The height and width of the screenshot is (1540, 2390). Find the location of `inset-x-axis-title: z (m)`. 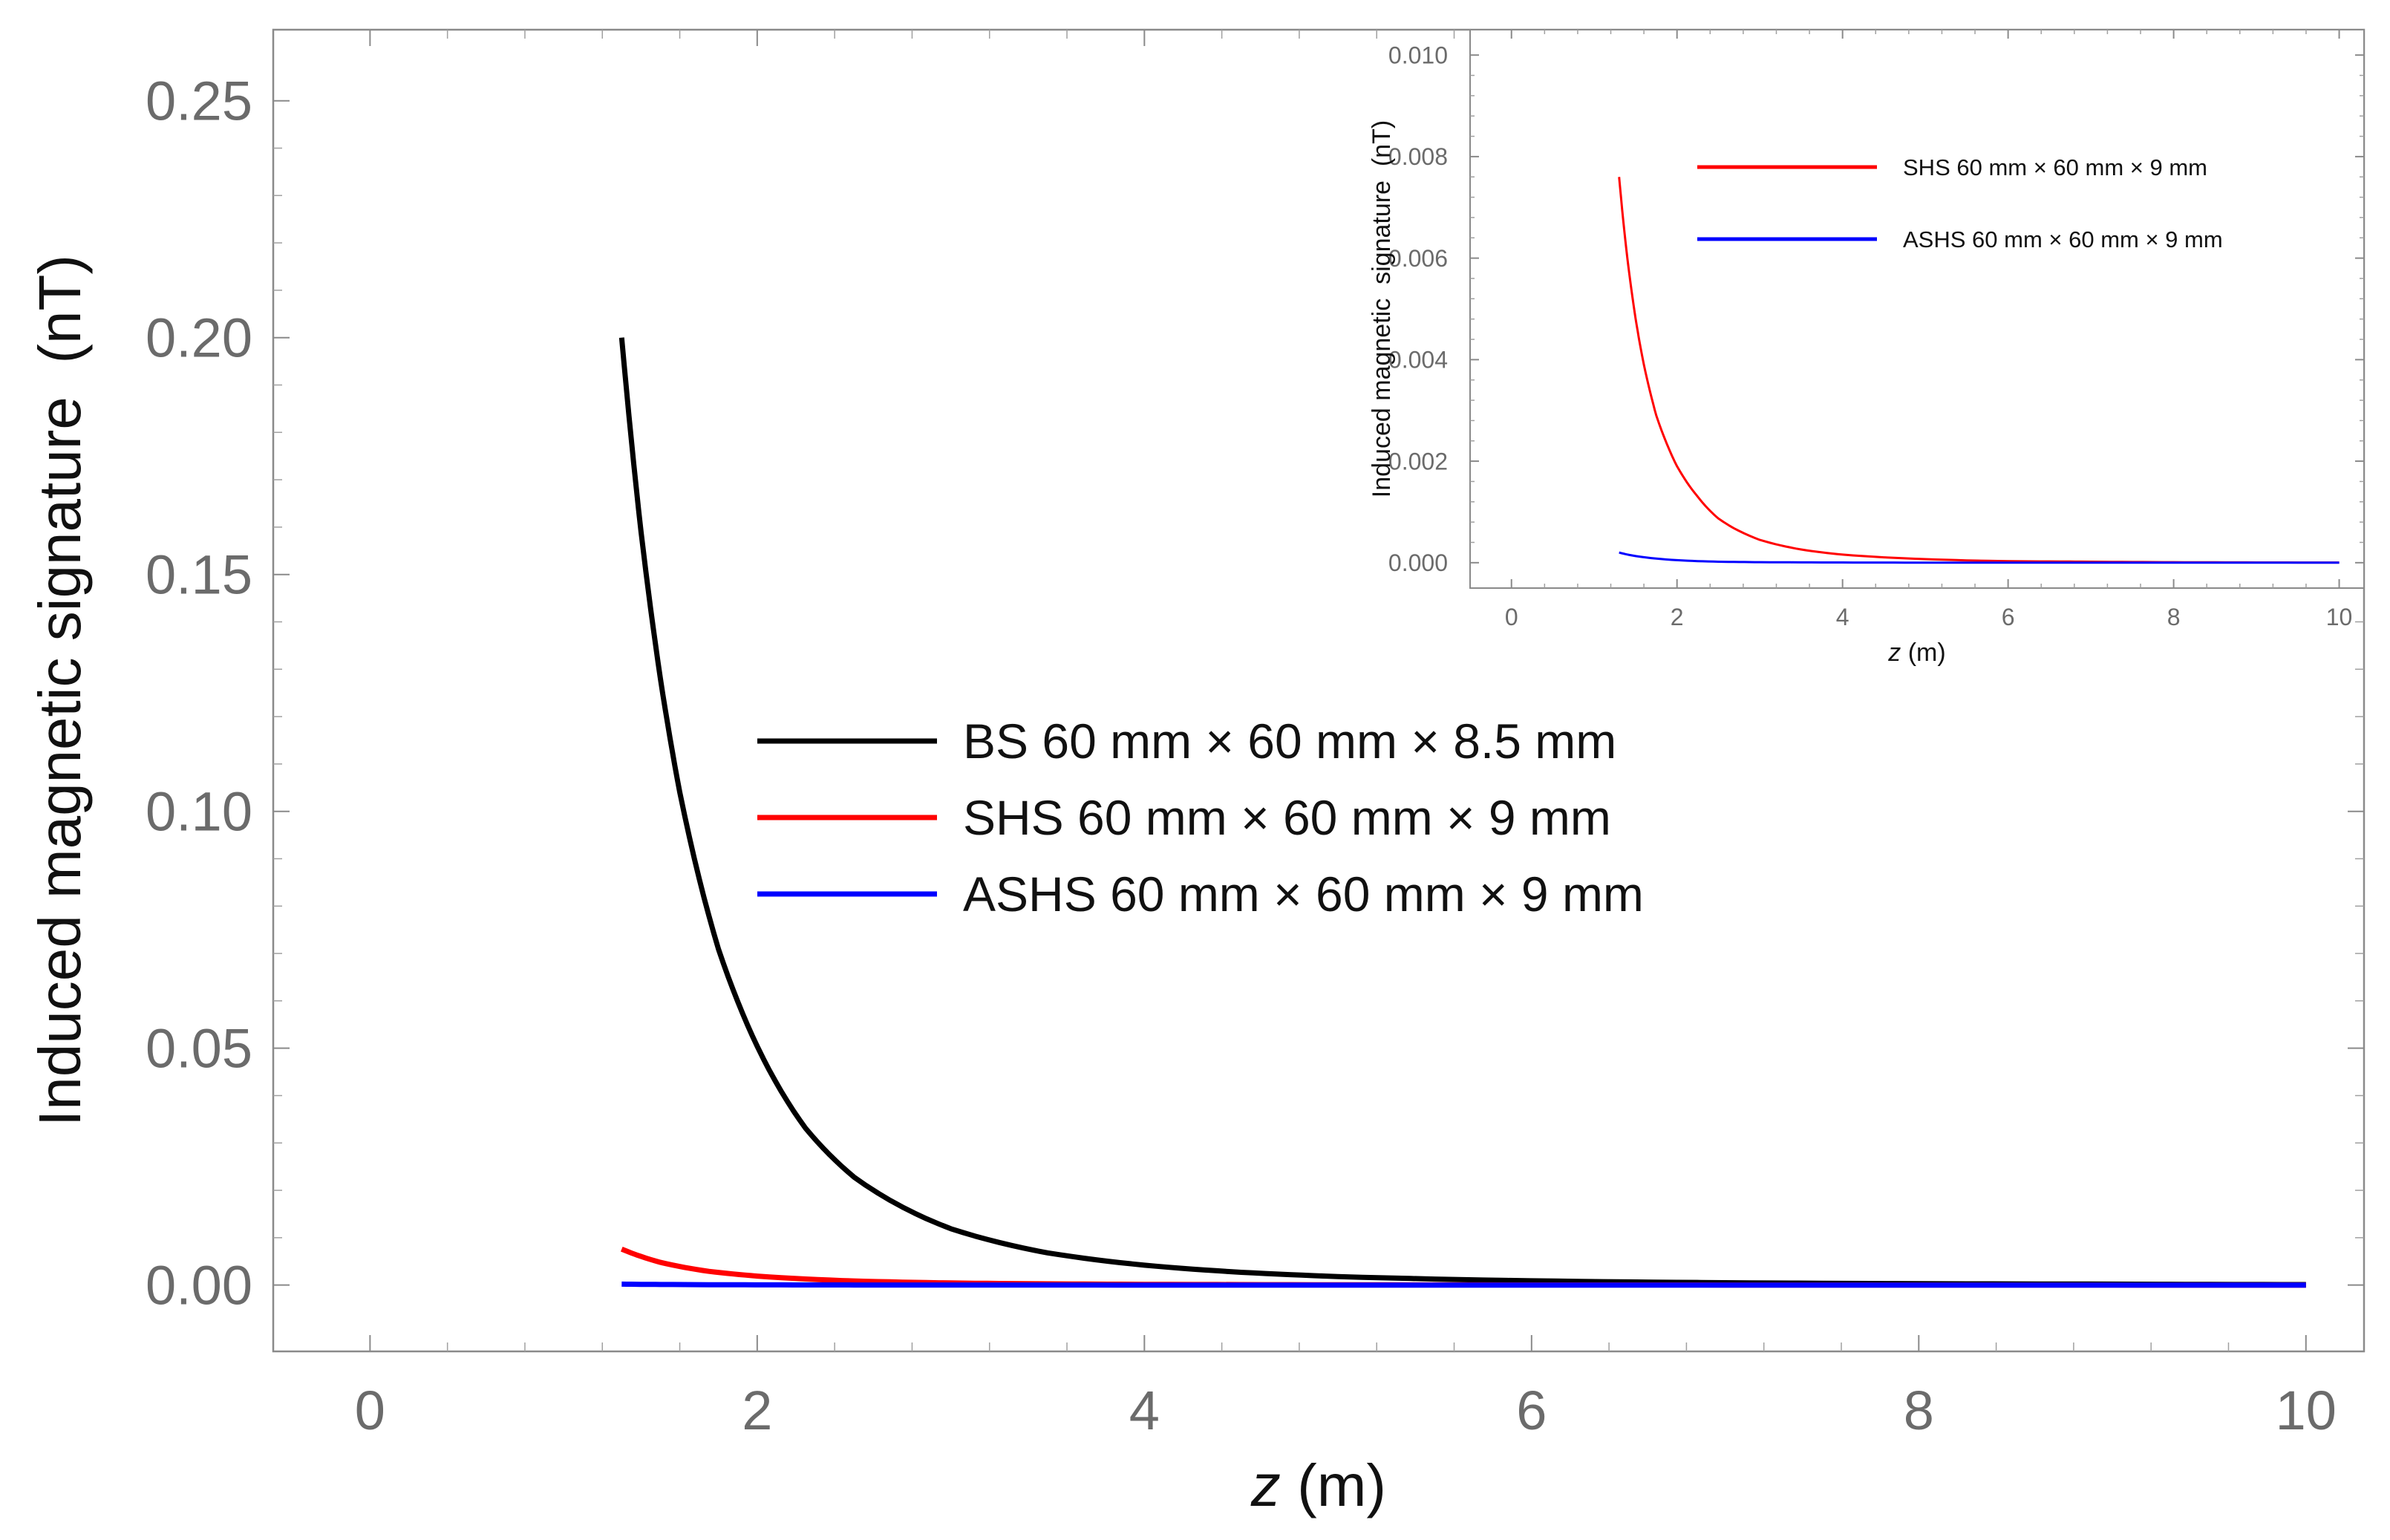

inset-x-axis-title: z (m) is located at coordinates (1916, 653).